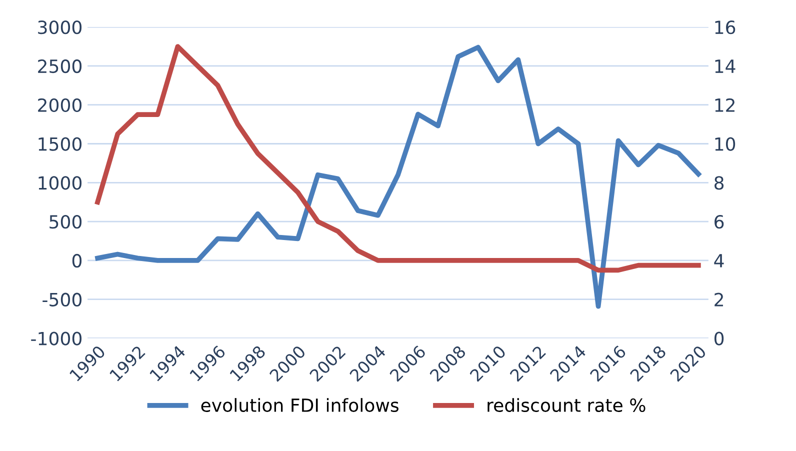 The width and height of the screenshot is (796, 451). What do you see at coordinates (60, 27) in the screenshot?
I see `y-tick-label: 3000` at bounding box center [60, 27].